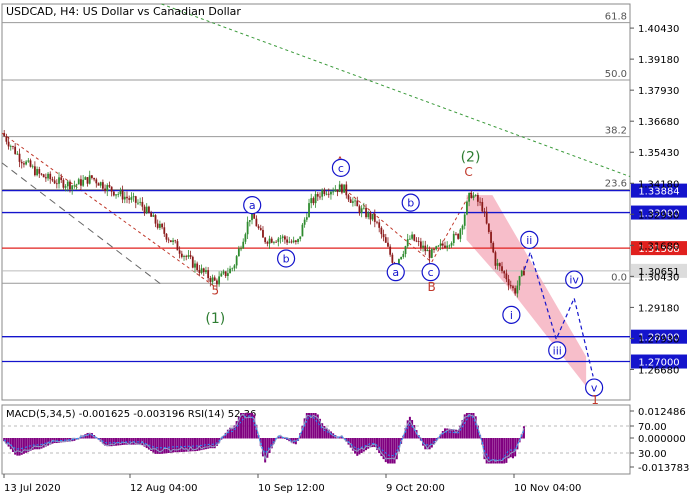  I want to click on price-tick-label: 1.27930, so click(658, 339).